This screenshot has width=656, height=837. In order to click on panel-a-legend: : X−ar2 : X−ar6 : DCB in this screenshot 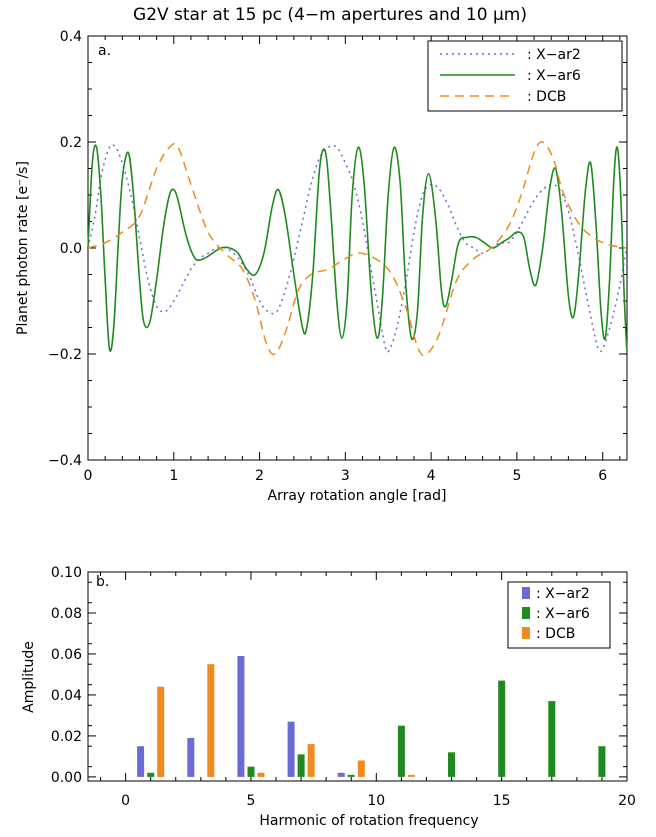, I will do `click(525, 76)`.